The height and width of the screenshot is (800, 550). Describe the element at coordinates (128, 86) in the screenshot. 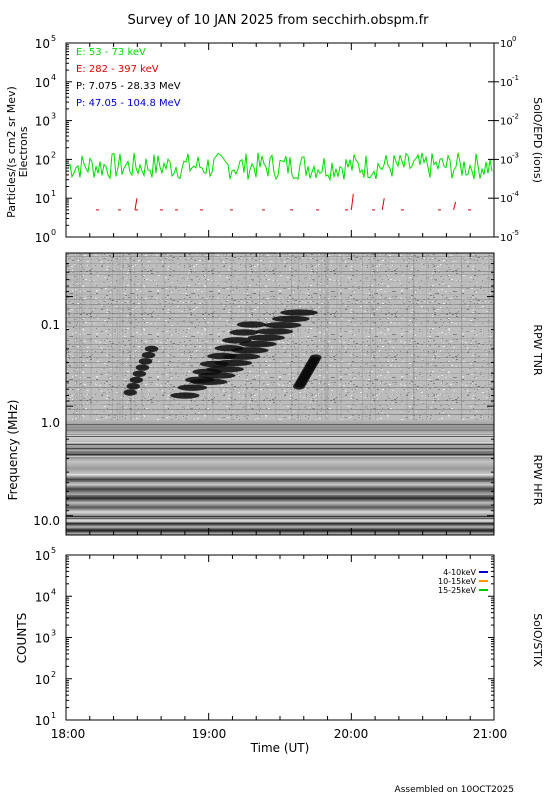

I see `epd-legend-entry: P: 7.075 - 28.33 MeV` at that location.